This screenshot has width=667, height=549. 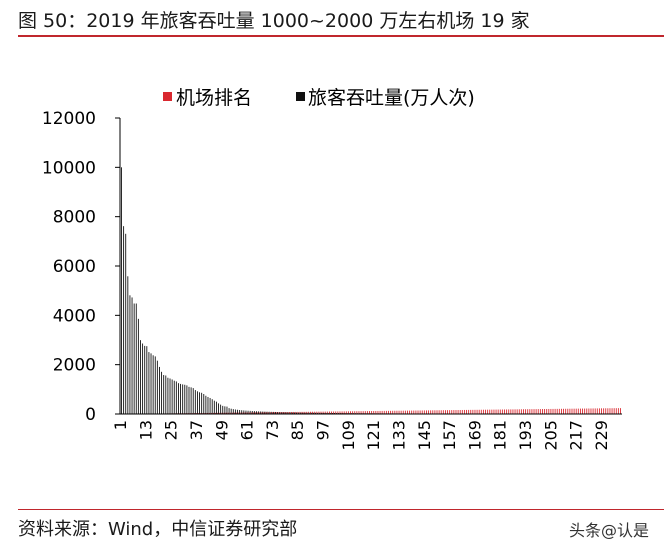 I want to click on title-rule, so click(x=341, y=36).